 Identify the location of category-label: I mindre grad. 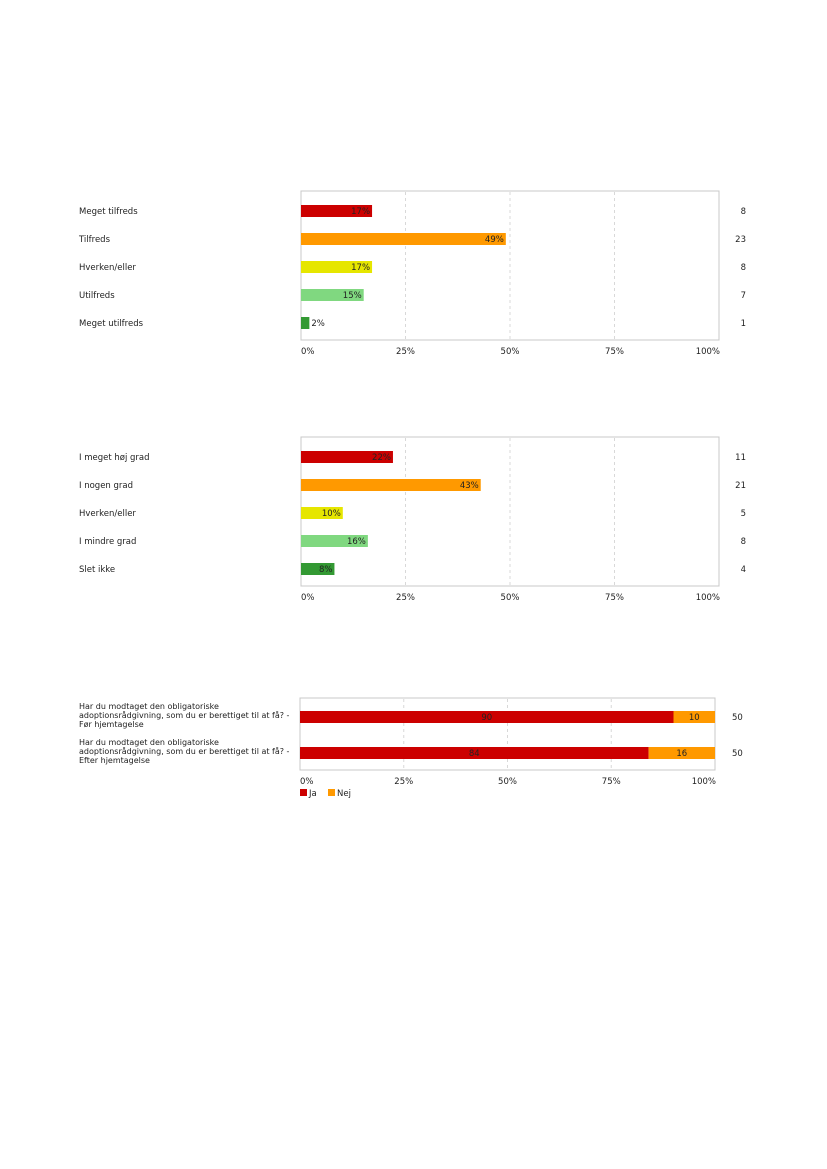
(107, 542).